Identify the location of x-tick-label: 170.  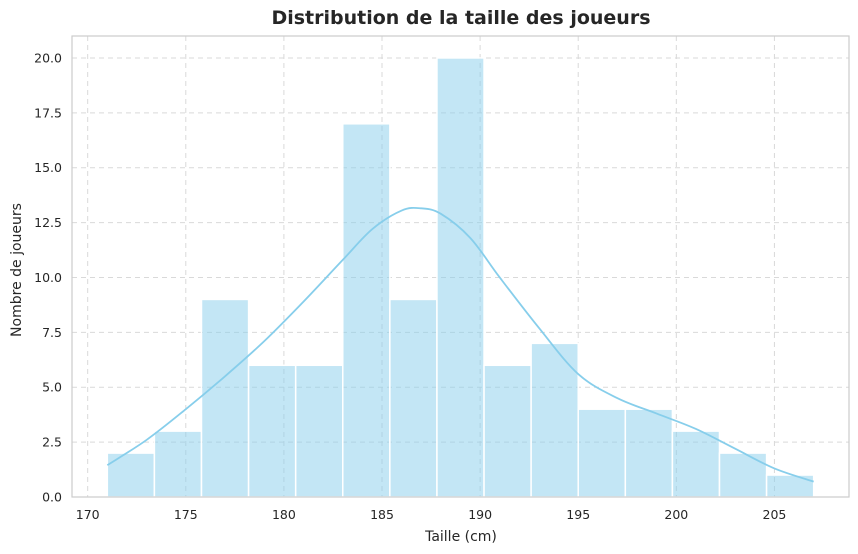
(88, 514).